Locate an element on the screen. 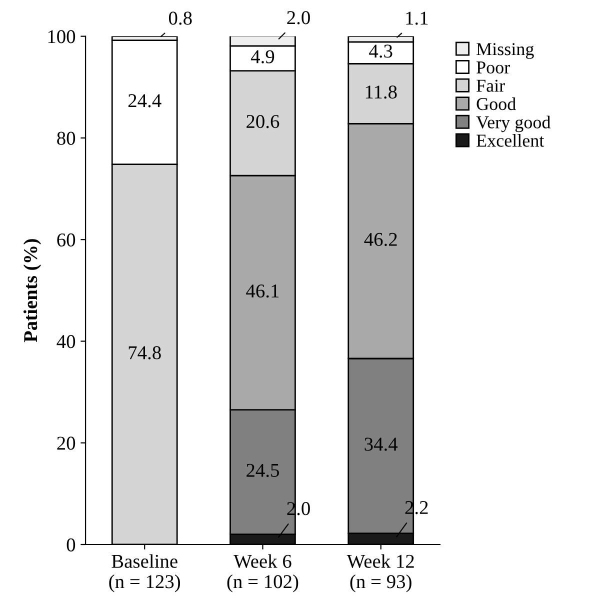 The height and width of the screenshot is (605, 611). y-tick-label: 0 is located at coordinates (71, 545).